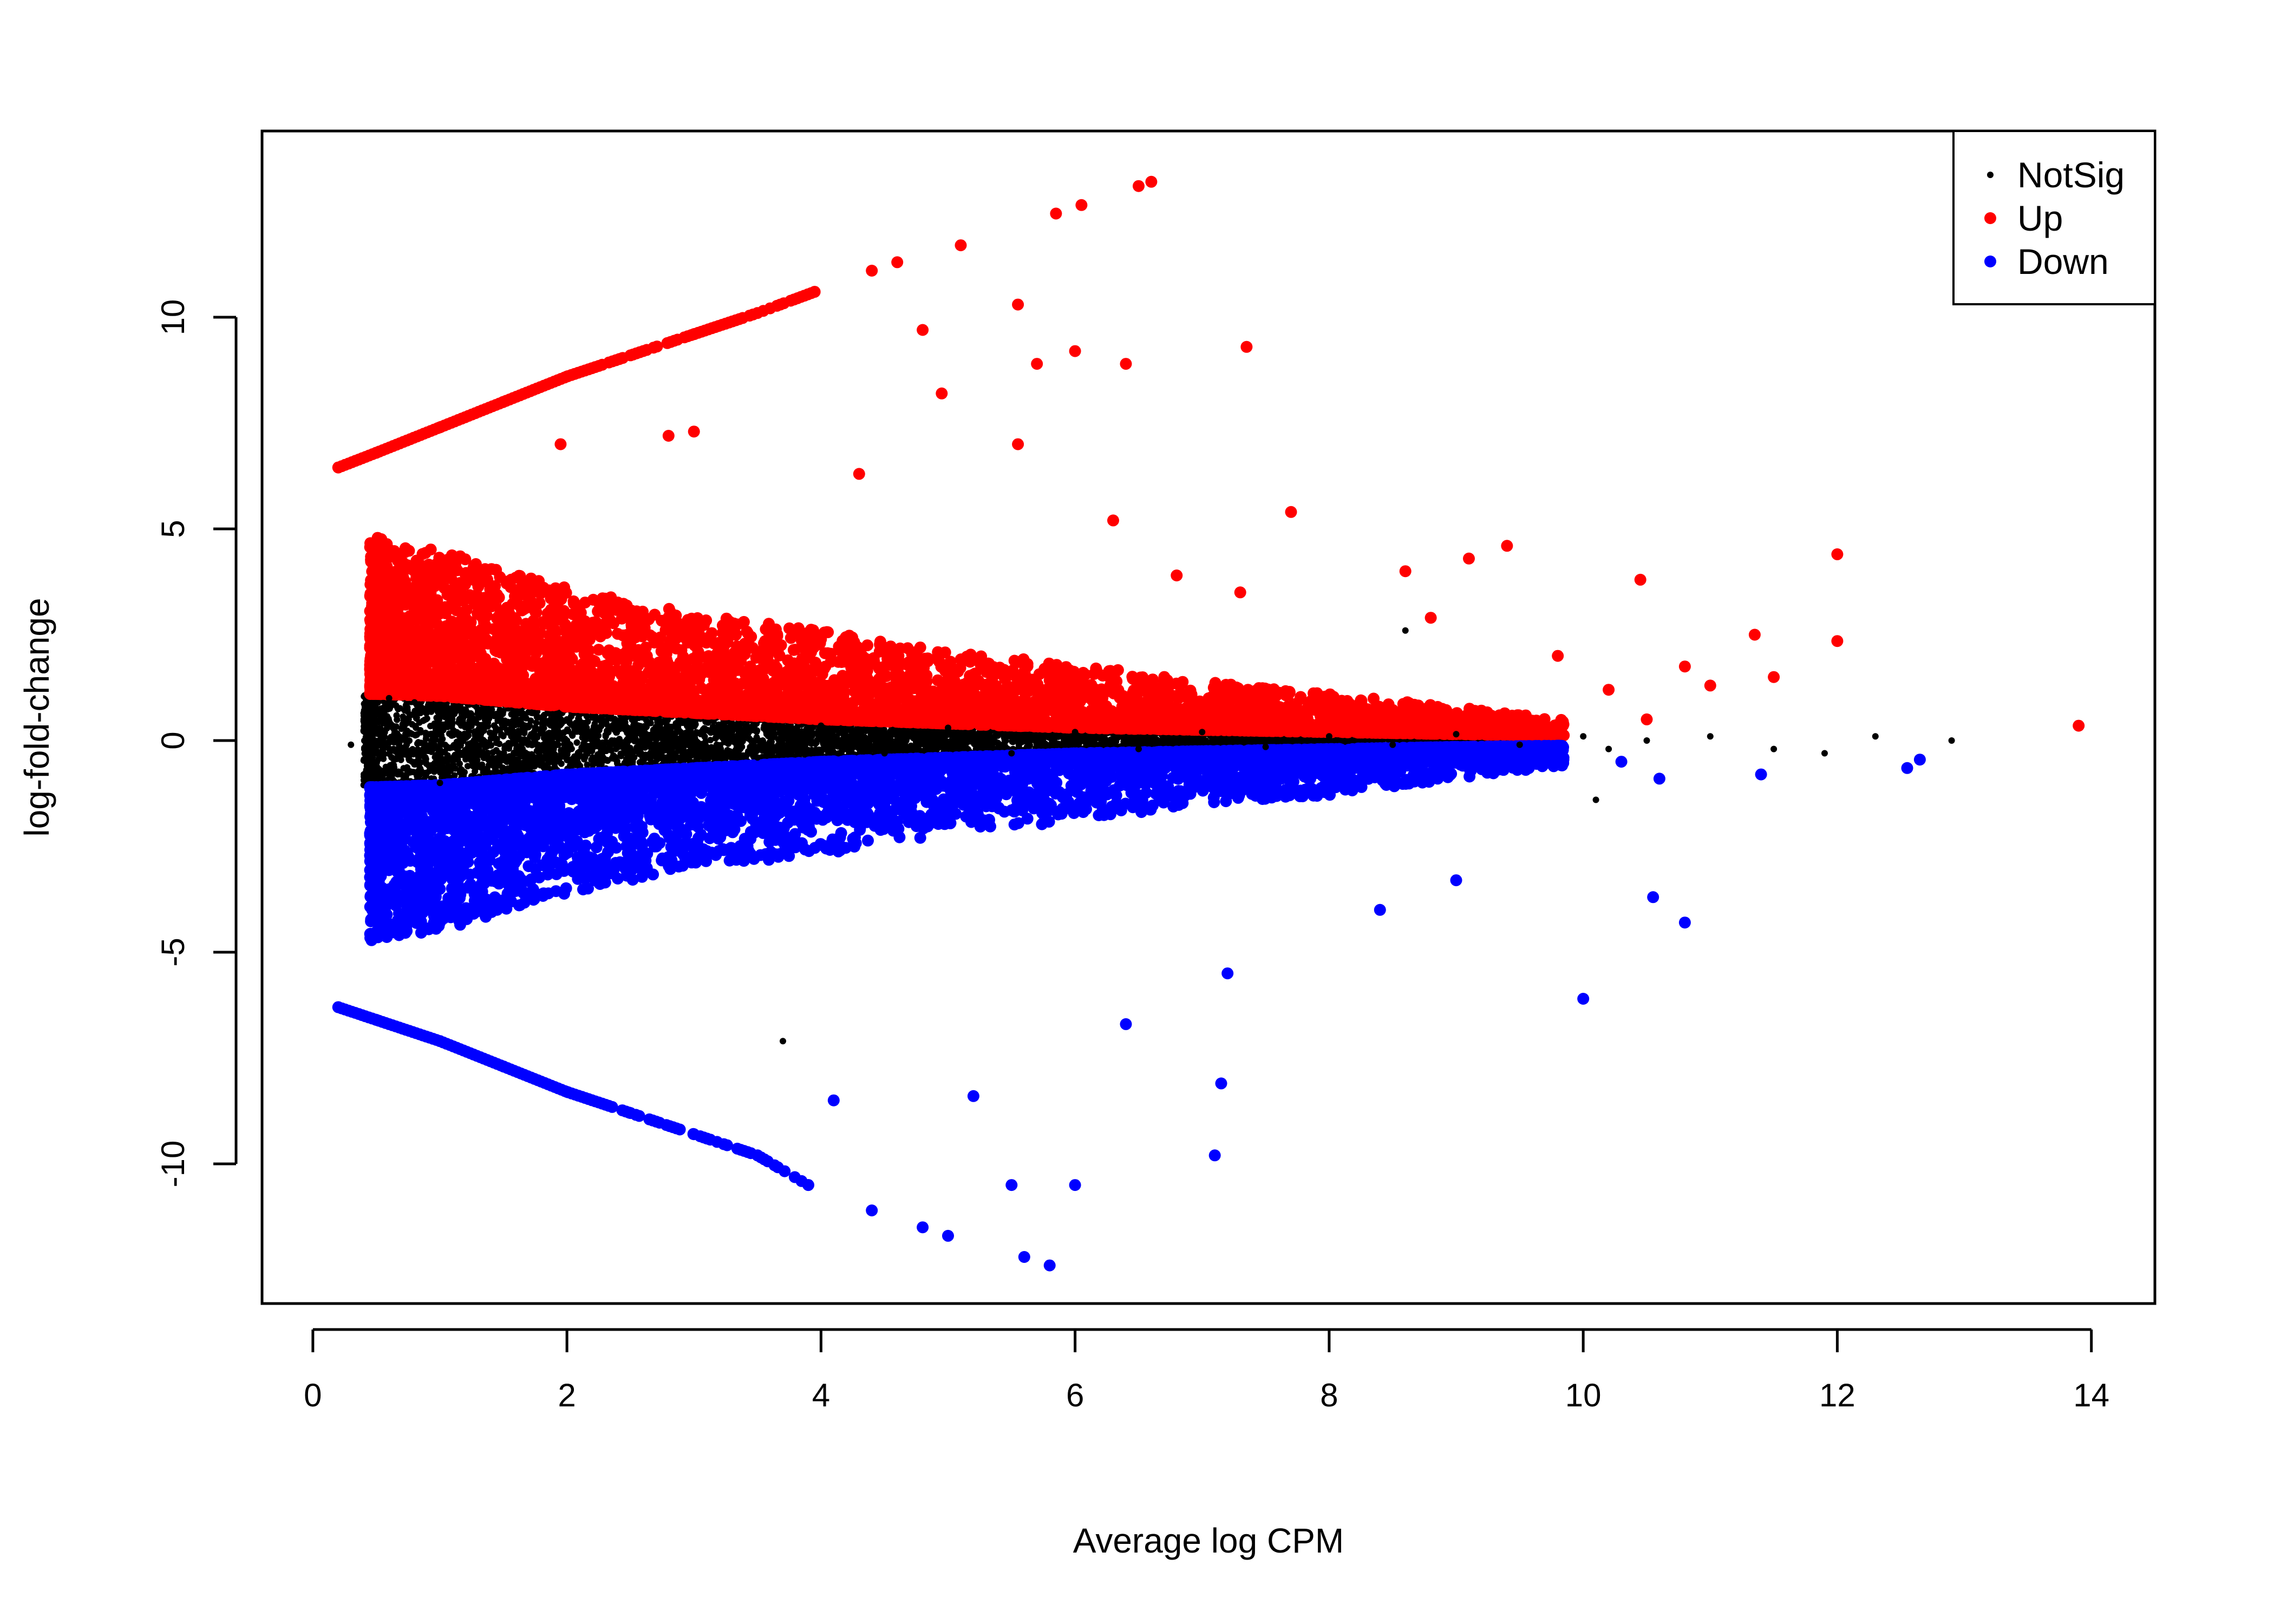 The width and height of the screenshot is (2274, 1624). What do you see at coordinates (398, 707) in the screenshot?
I see `notsig-point` at bounding box center [398, 707].